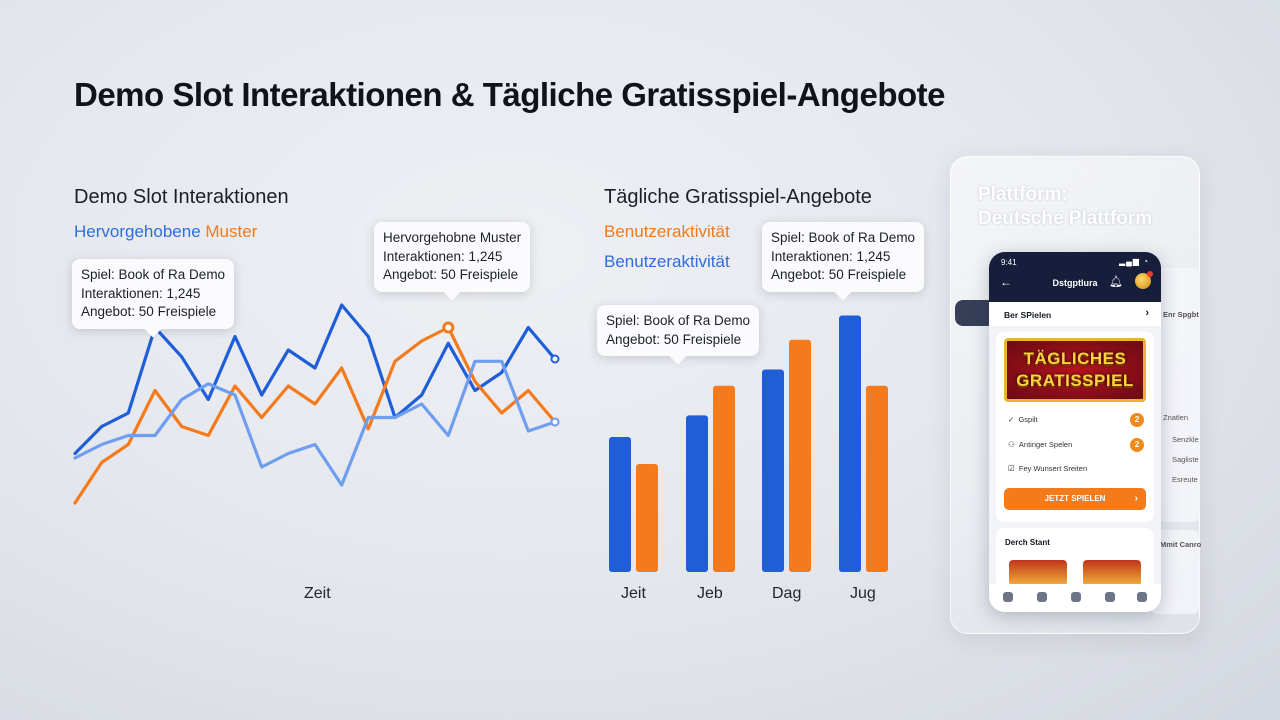  What do you see at coordinates (1075, 370) in the screenshot?
I see `daily-spin-banner: TÄGLICHES GRATISSPIEL` at bounding box center [1075, 370].